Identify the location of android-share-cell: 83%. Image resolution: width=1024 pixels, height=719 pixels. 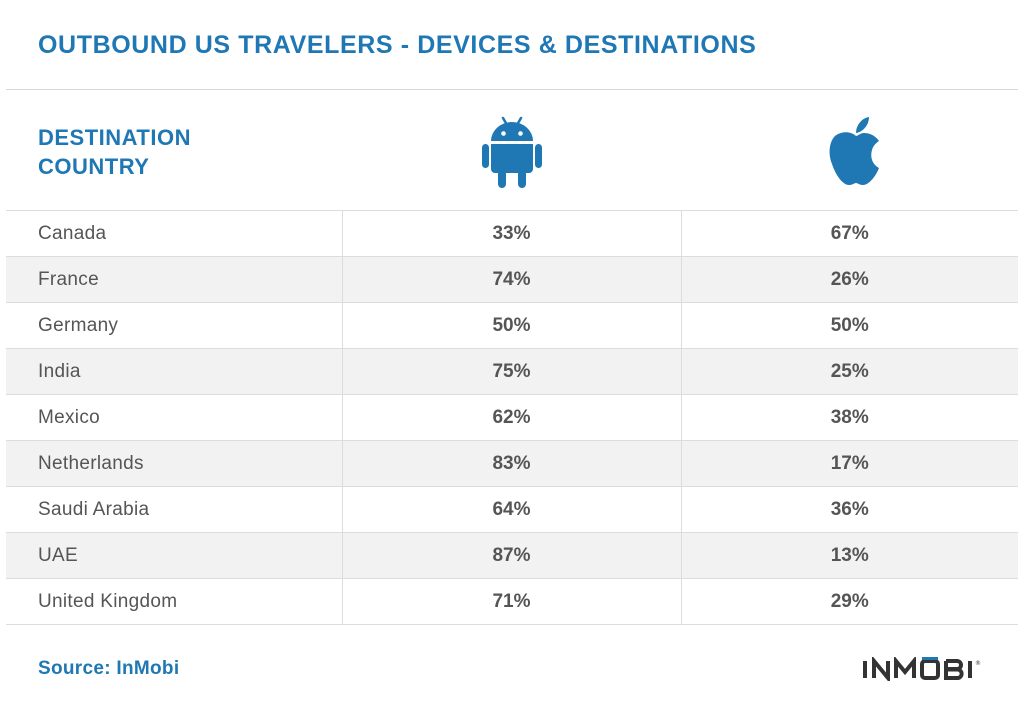
(511, 463).